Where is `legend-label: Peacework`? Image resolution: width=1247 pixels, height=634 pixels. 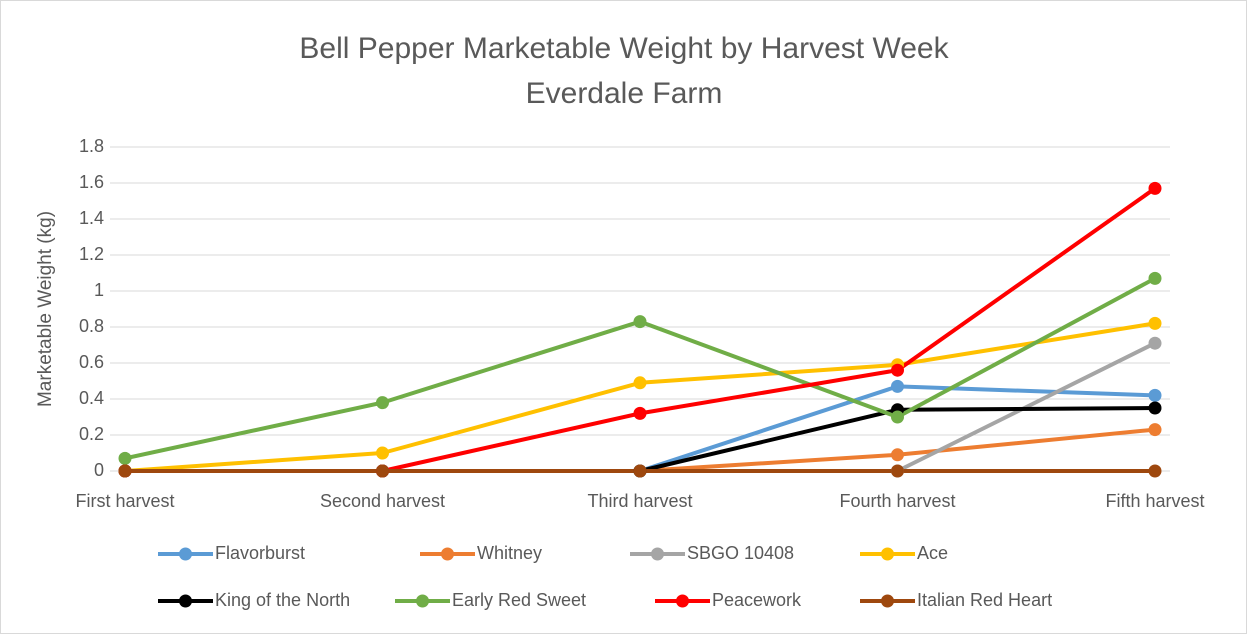 legend-label: Peacework is located at coordinates (757, 600).